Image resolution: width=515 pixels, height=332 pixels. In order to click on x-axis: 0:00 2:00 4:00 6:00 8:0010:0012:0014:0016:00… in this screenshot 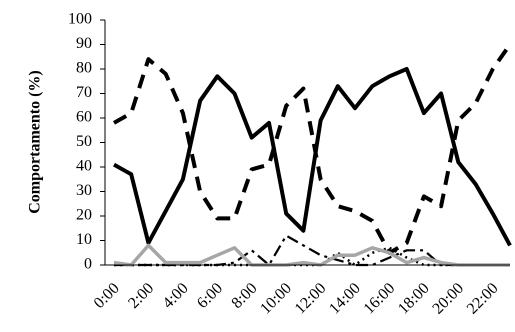, I will do `click(300, 291)`.